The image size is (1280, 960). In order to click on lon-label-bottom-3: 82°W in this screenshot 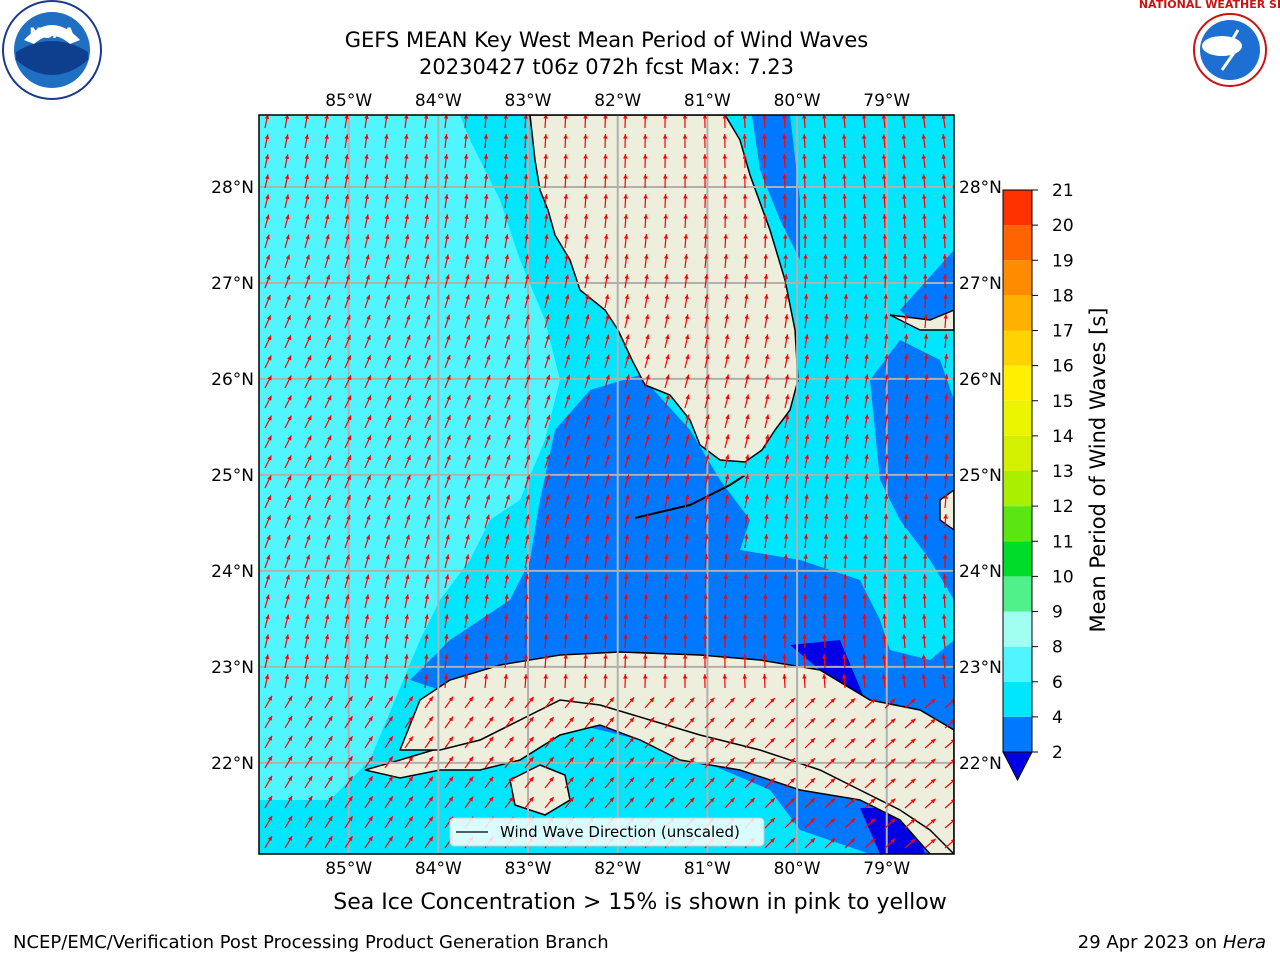, I will do `click(617, 869)`.